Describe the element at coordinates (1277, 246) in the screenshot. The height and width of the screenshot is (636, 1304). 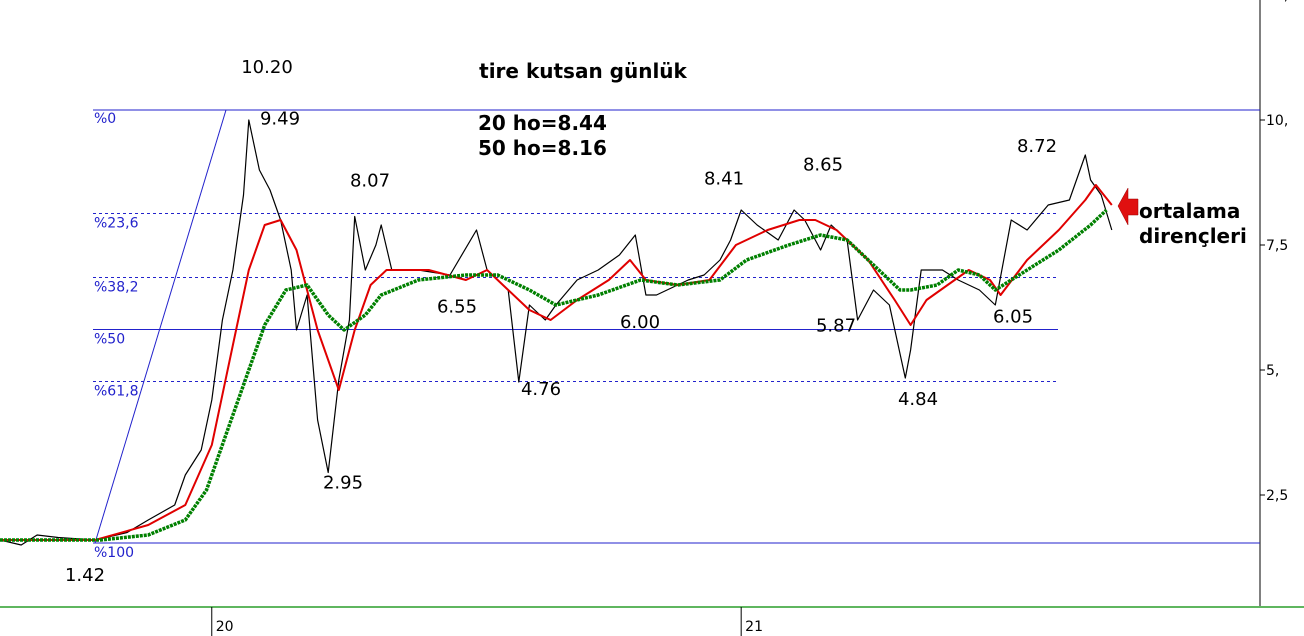
I see `y-tick-label: 7,5` at that location.